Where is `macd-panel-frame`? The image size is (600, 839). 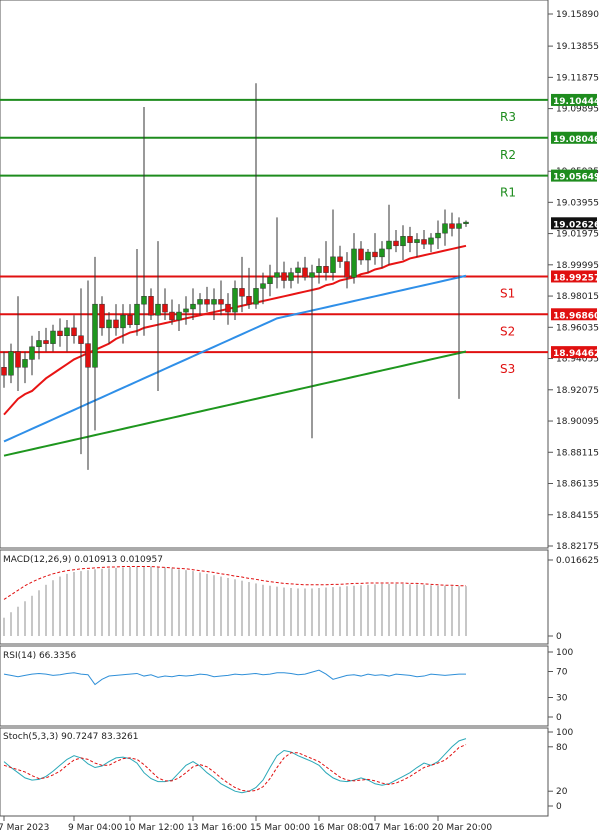 macd-panel-frame is located at coordinates (274, 597).